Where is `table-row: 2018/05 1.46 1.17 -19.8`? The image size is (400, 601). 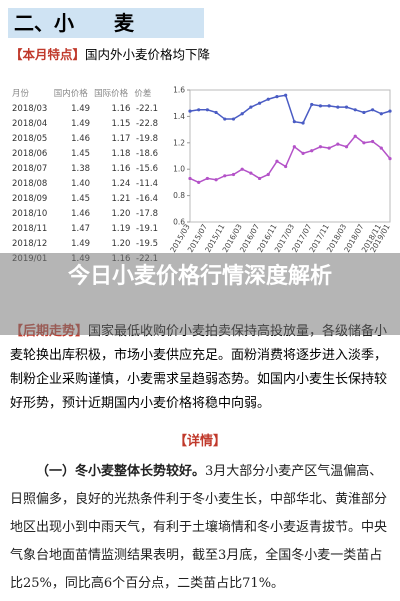
table-row: 2018/05 1.46 1.17 -19.8 is located at coordinates (85, 138).